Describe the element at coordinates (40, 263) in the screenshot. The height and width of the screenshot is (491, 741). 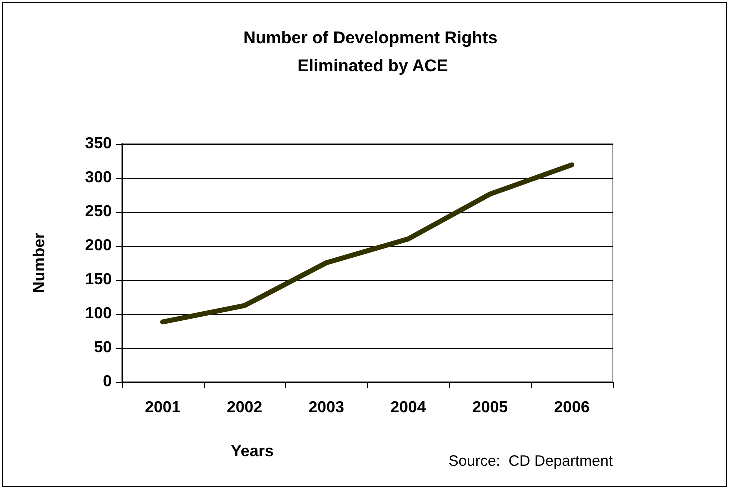
I see `y-axis-title: Number` at that location.